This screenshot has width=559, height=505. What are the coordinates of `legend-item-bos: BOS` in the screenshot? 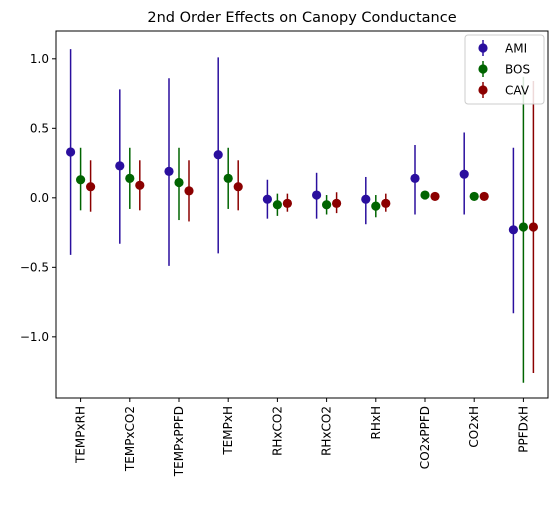 It's located at (504, 69).